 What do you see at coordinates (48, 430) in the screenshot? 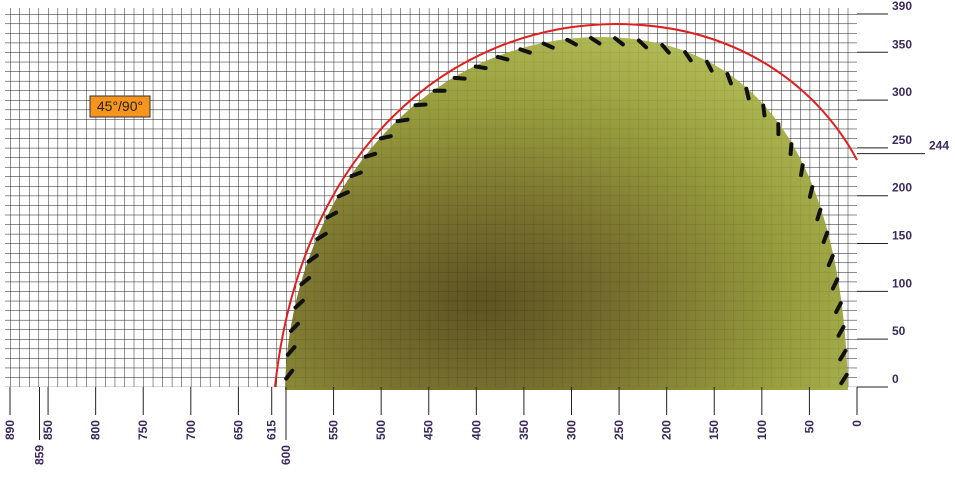
I see `x-tick-label: 850` at bounding box center [48, 430].